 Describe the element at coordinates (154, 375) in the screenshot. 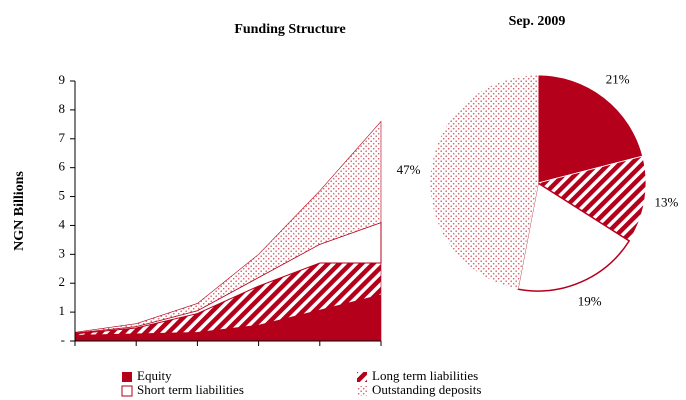

I see `legend-label: Equity` at that location.